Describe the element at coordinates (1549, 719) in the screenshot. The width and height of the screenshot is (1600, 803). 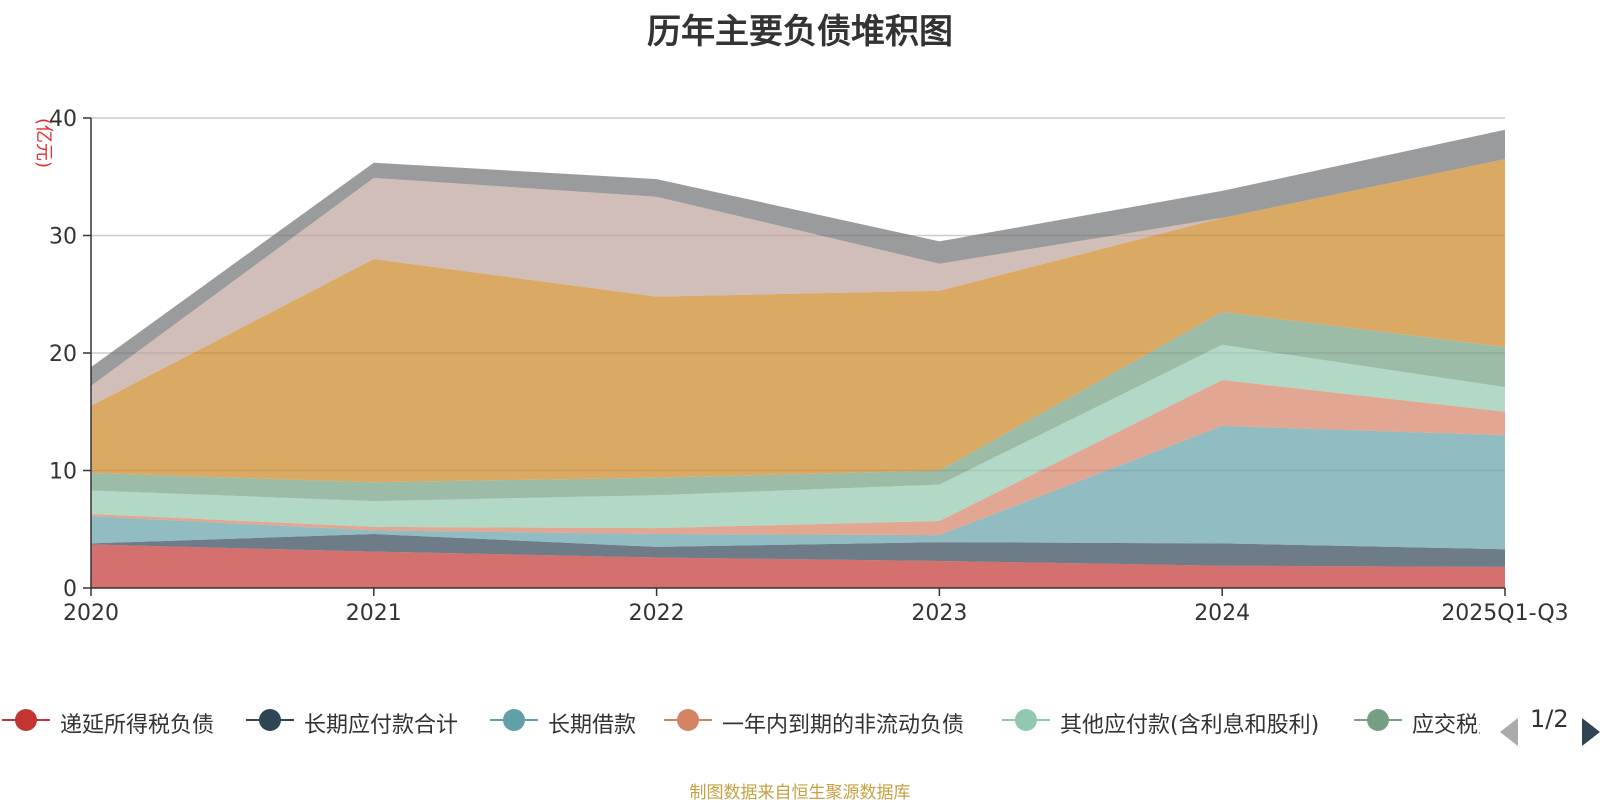
I see `legend-page-indicator: 1/2` at that location.